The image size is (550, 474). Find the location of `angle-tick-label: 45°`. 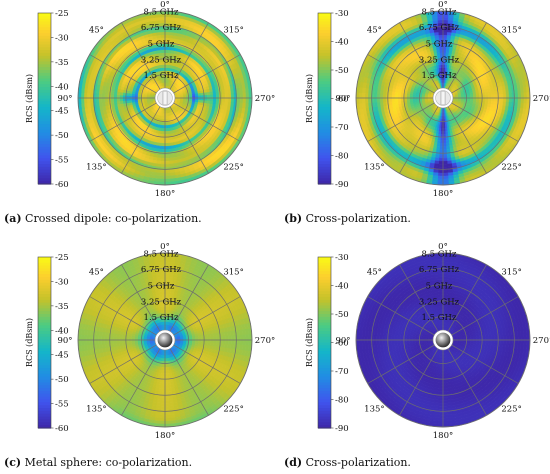

angle-tick-label: 45° is located at coordinates (96, 30).